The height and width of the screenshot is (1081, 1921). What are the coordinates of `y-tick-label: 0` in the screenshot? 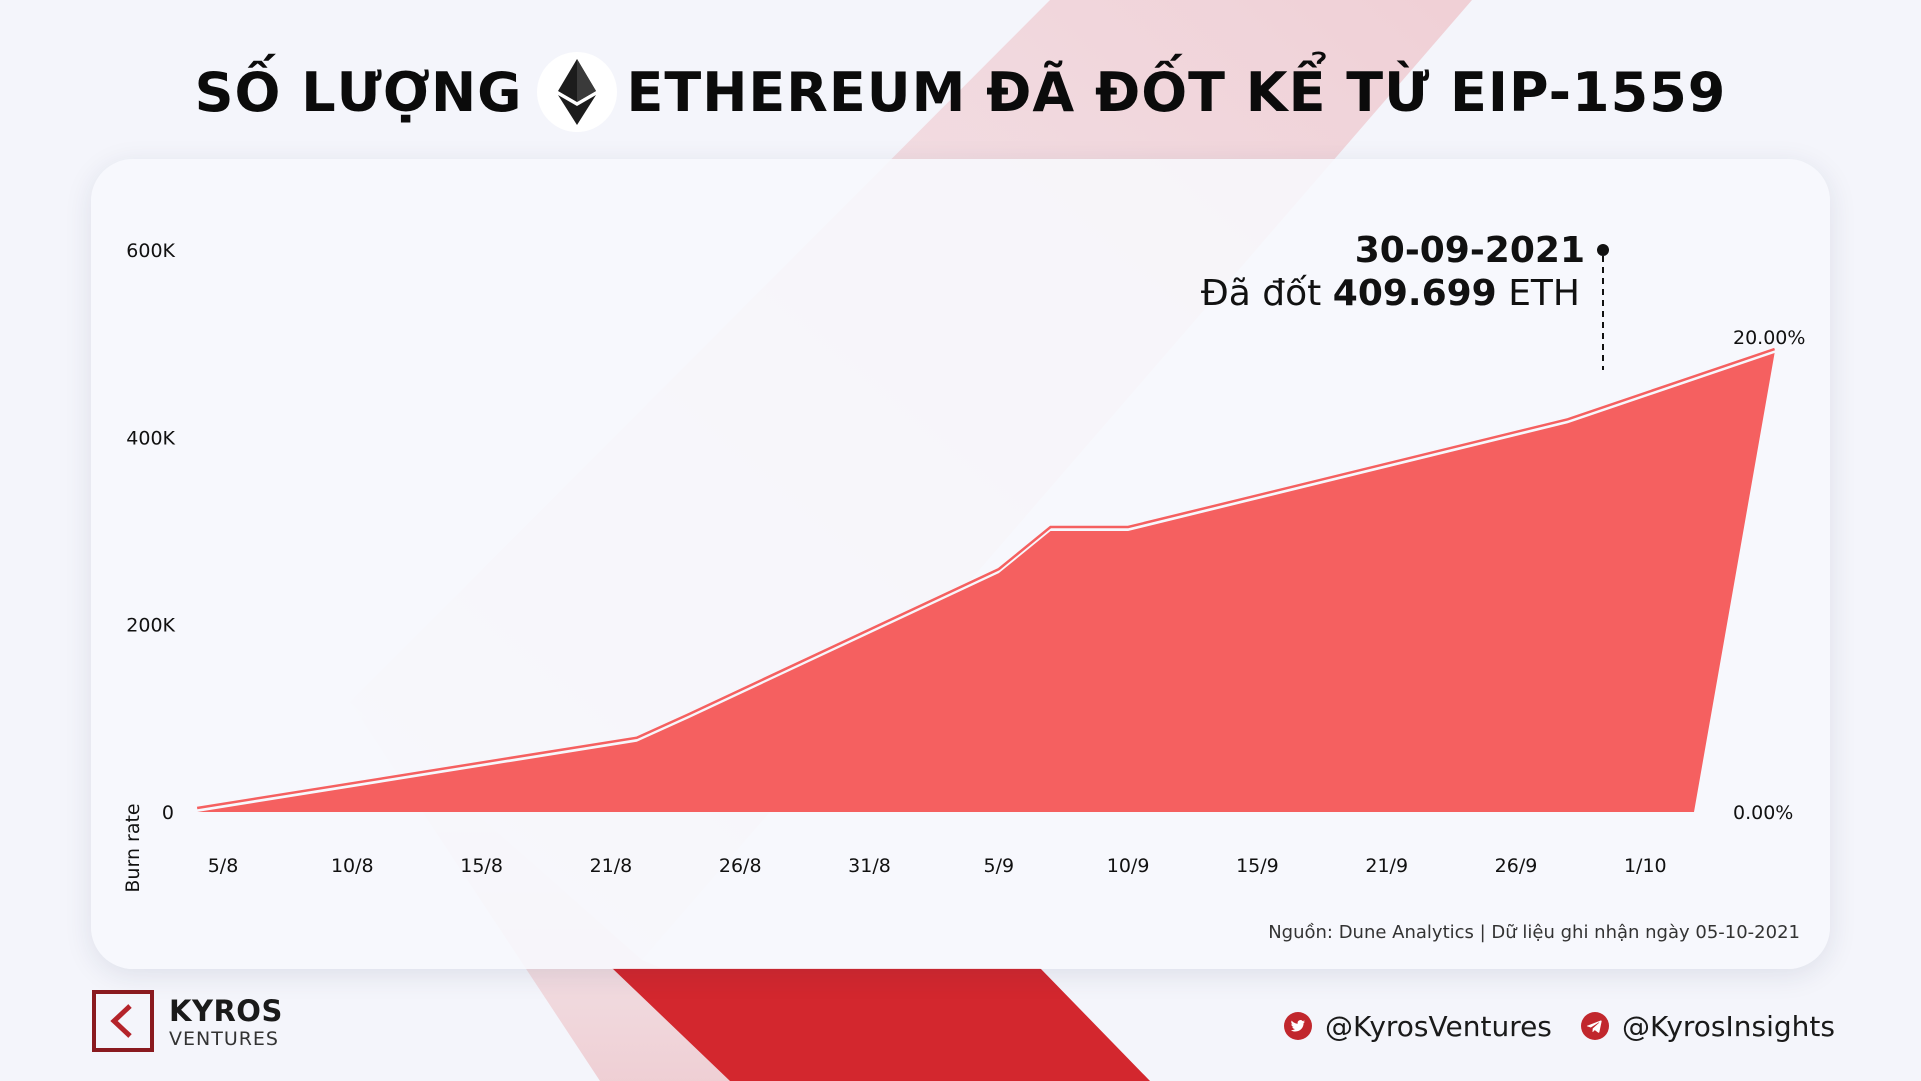 It's located at (168, 813).